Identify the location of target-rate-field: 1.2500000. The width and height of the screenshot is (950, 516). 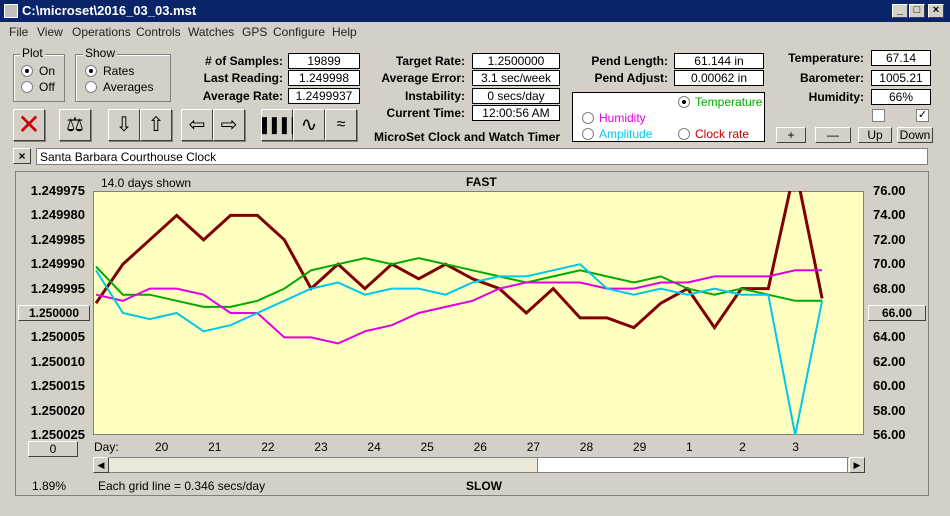
(516, 61).